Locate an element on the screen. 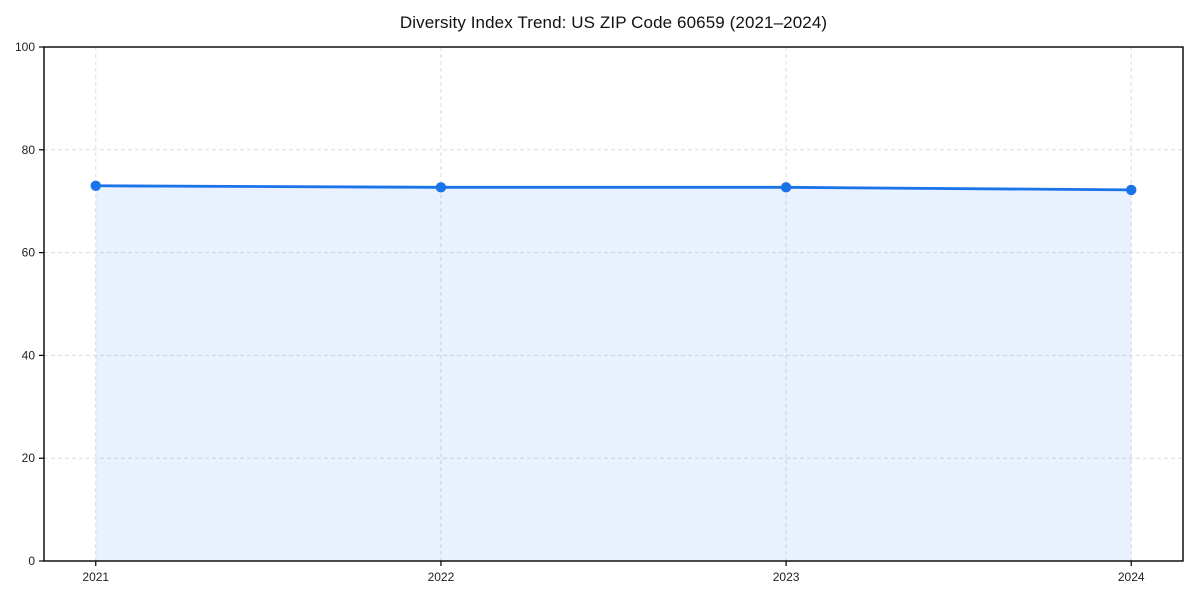 This screenshot has height=600, width=1200. x-tick-label: 2024 is located at coordinates (1131, 577).